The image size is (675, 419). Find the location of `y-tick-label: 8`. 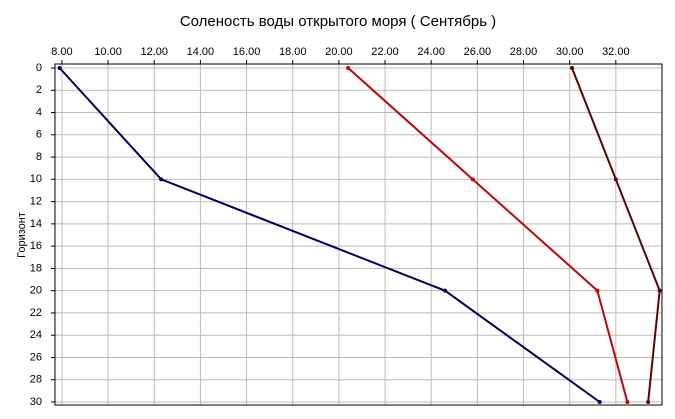

y-tick-label: 8 is located at coordinates (39, 157).